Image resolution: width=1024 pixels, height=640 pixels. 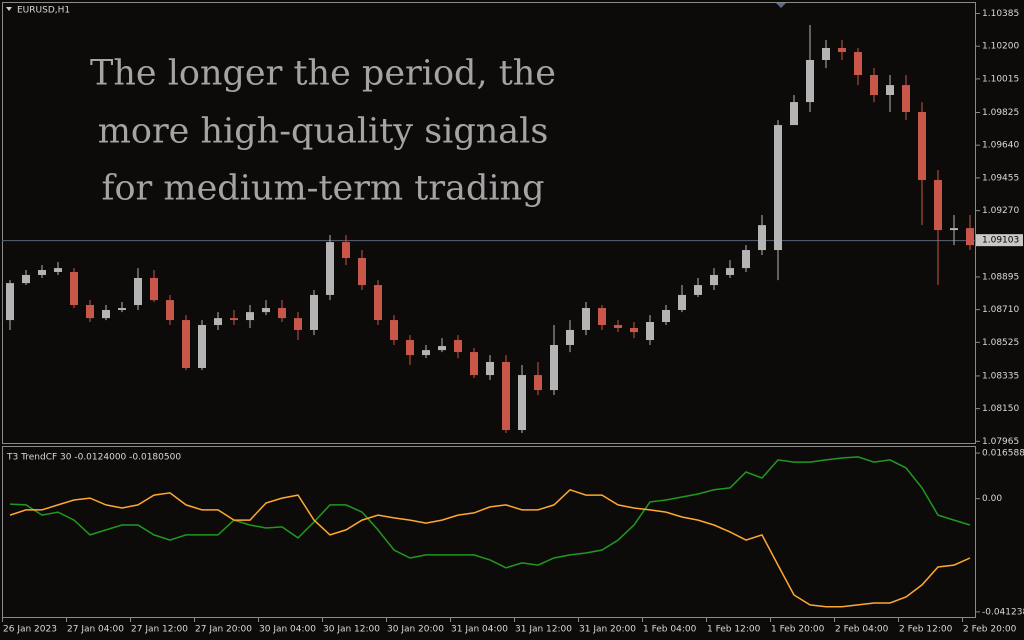 I want to click on y-tick-label: 1.09640, so click(x=1000, y=146).